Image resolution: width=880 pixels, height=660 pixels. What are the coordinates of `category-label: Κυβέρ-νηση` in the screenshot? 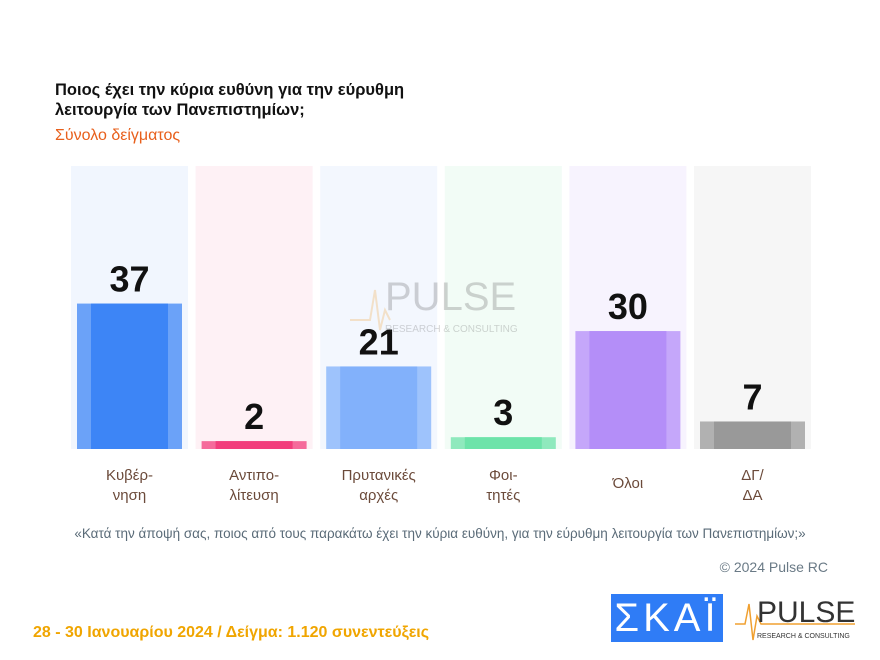 It's located at (129, 485).